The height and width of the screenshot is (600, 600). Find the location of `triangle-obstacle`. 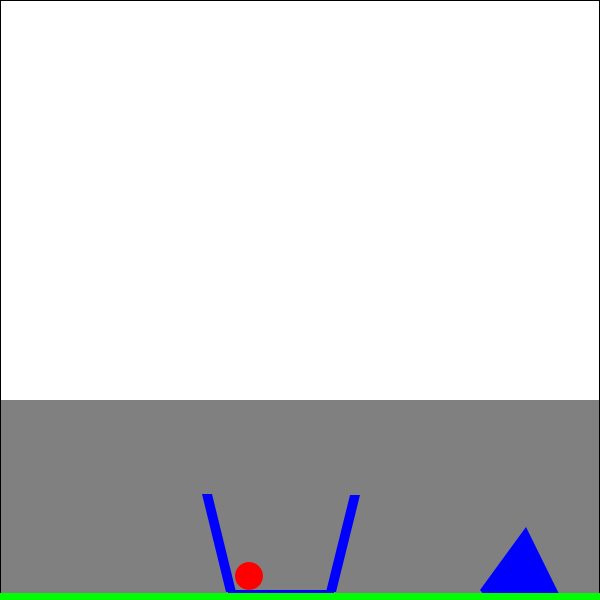

triangle-obstacle is located at coordinates (521, 563).